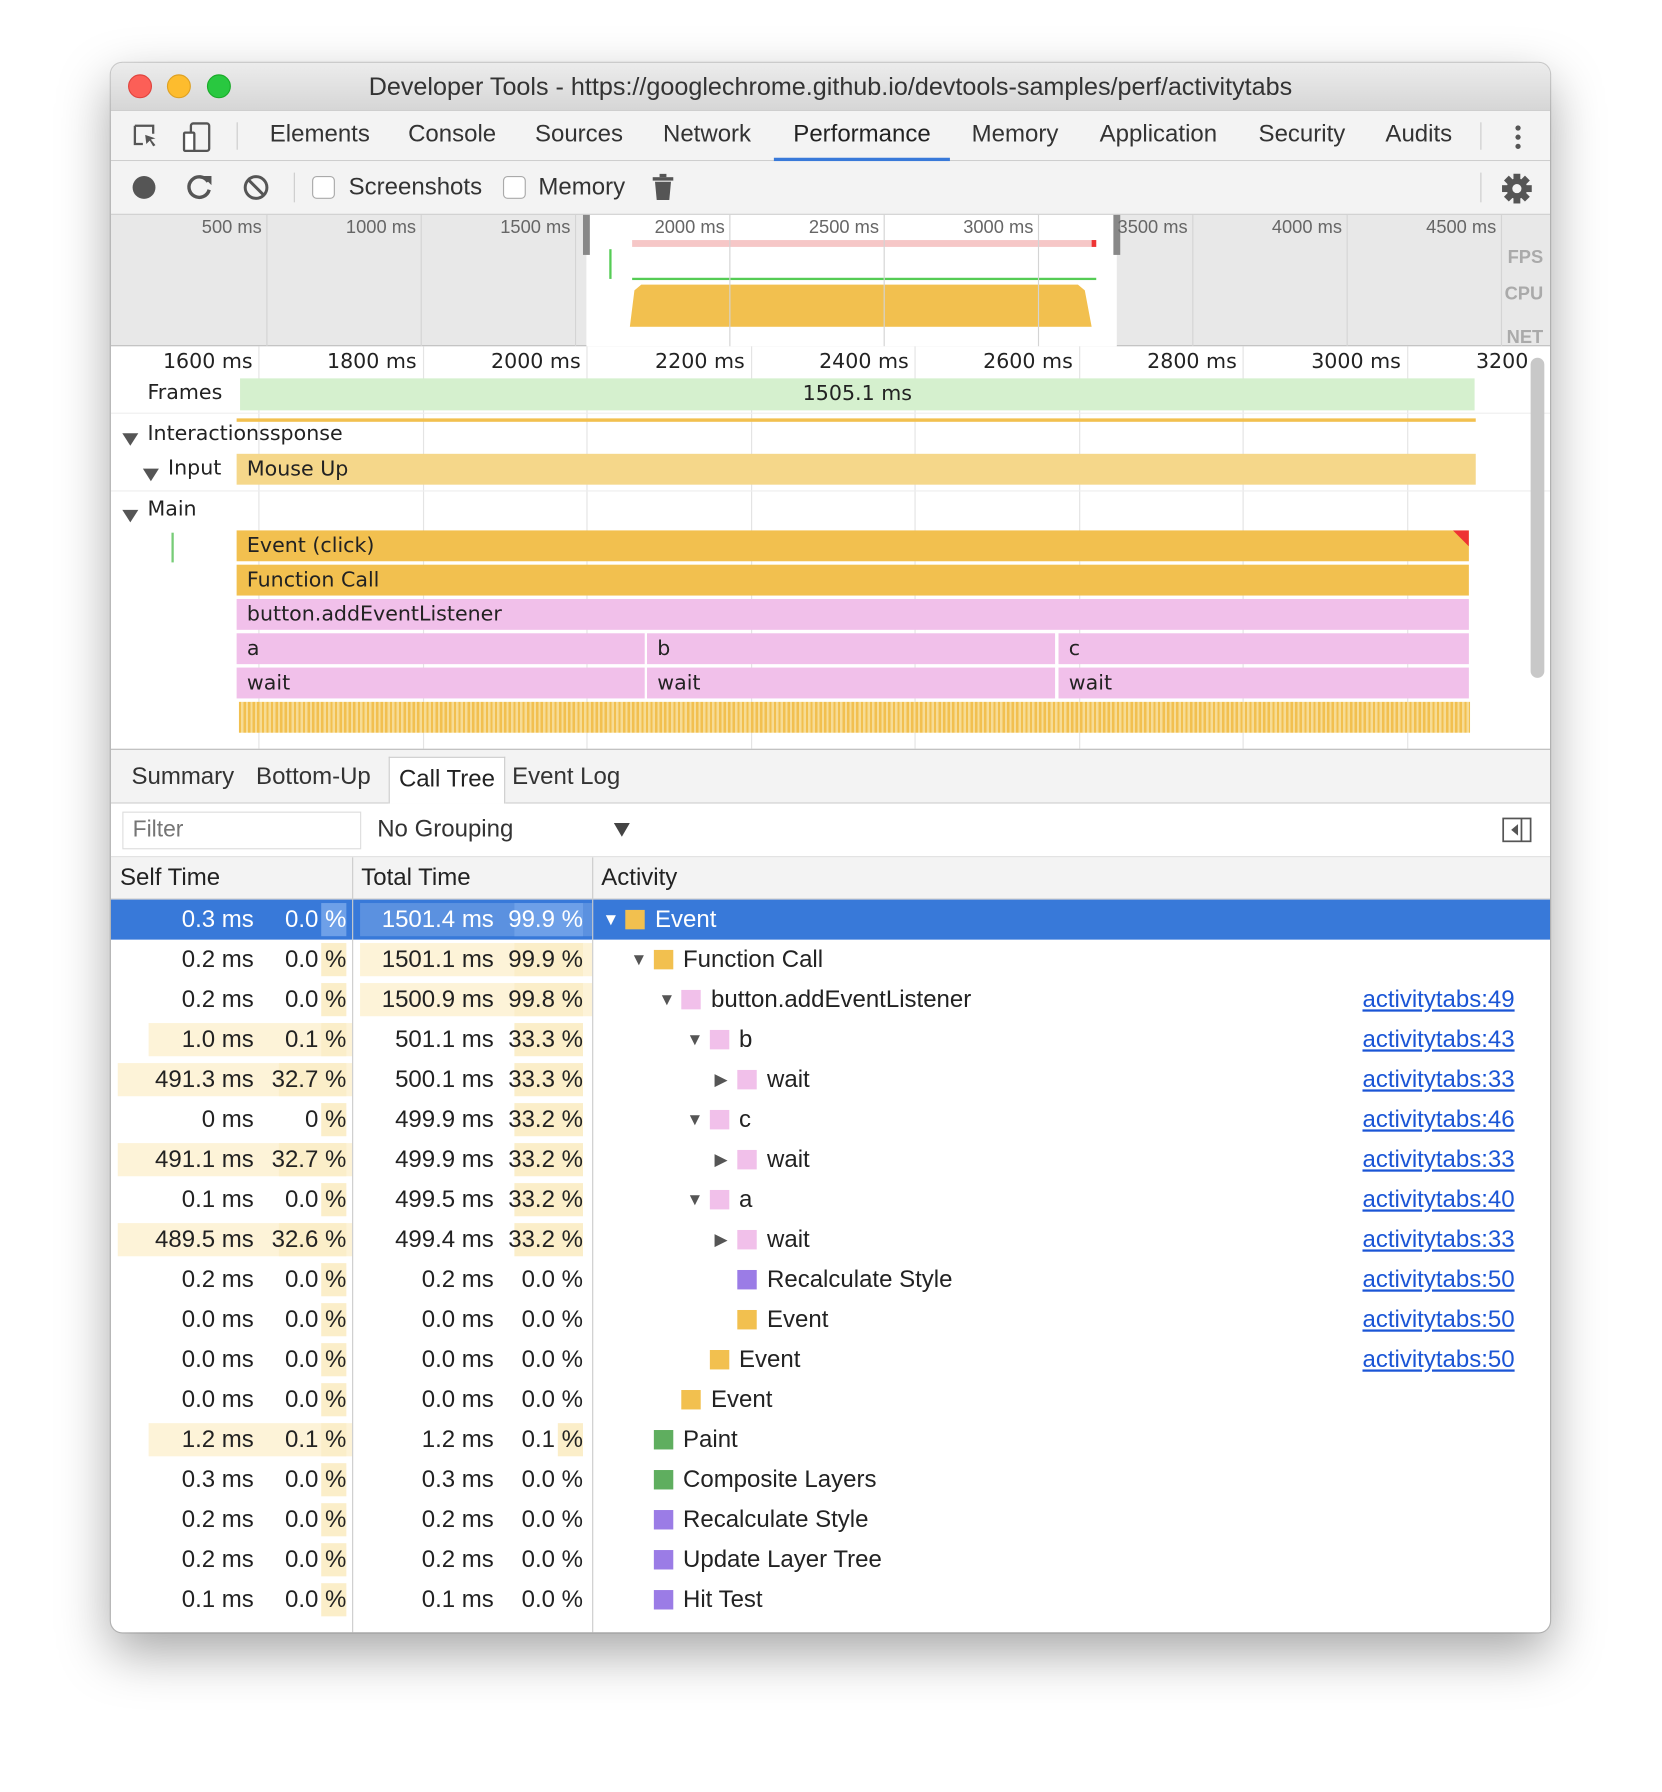 The width and height of the screenshot is (1662, 1792). I want to click on clear-icon, so click(255, 187).